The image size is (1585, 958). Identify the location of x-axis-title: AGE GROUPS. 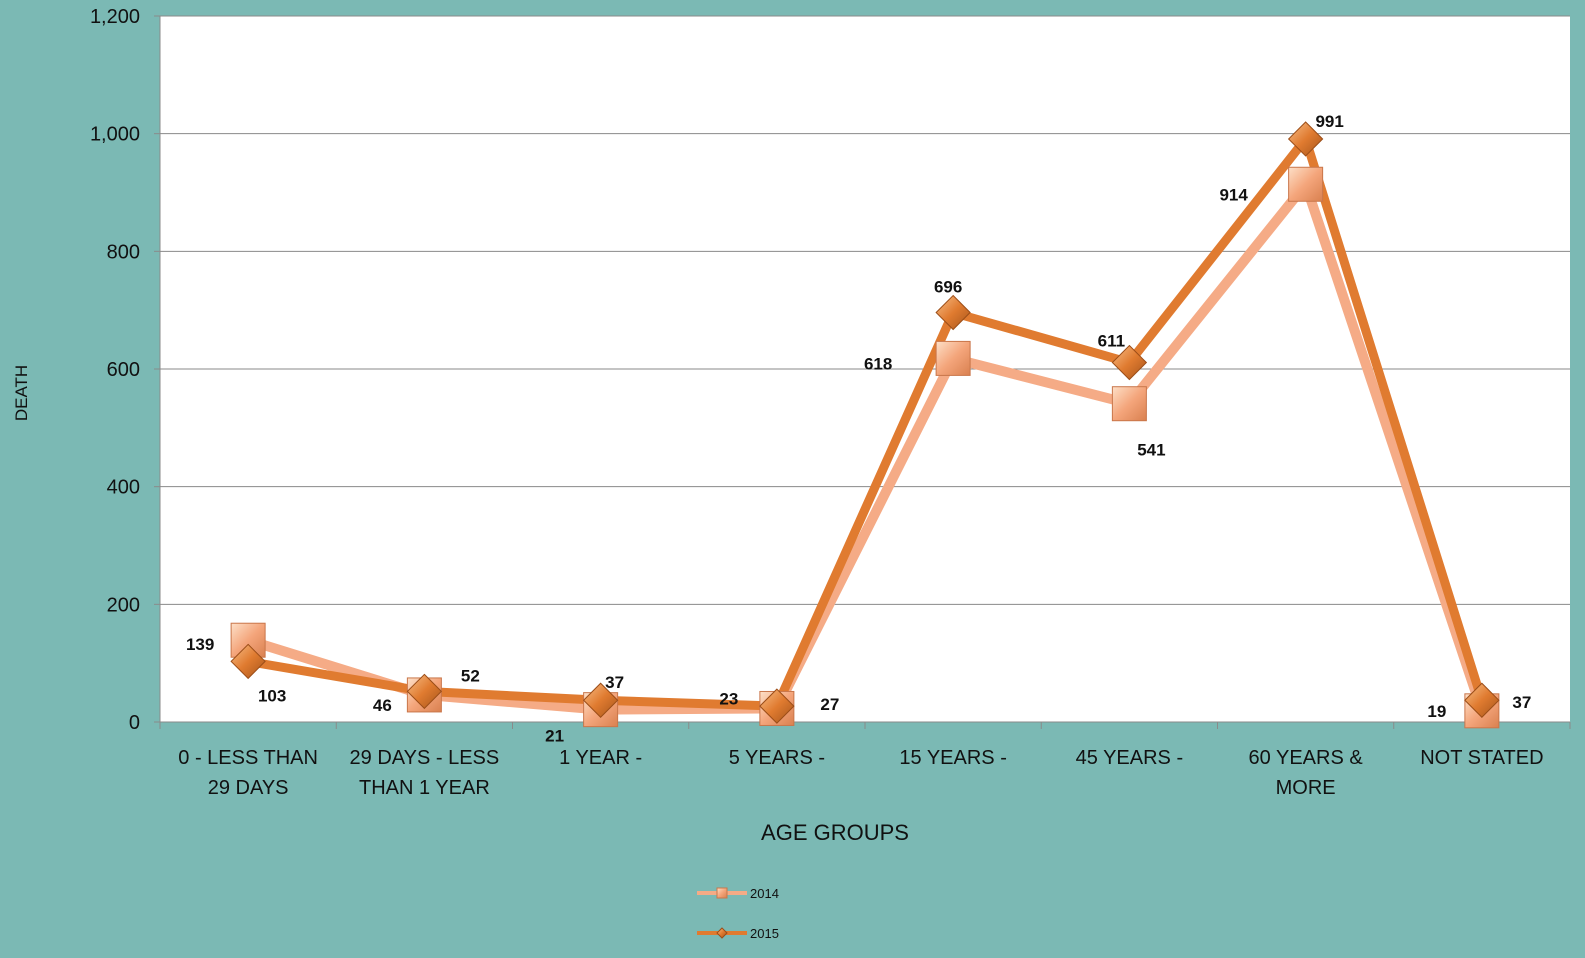
(835, 832).